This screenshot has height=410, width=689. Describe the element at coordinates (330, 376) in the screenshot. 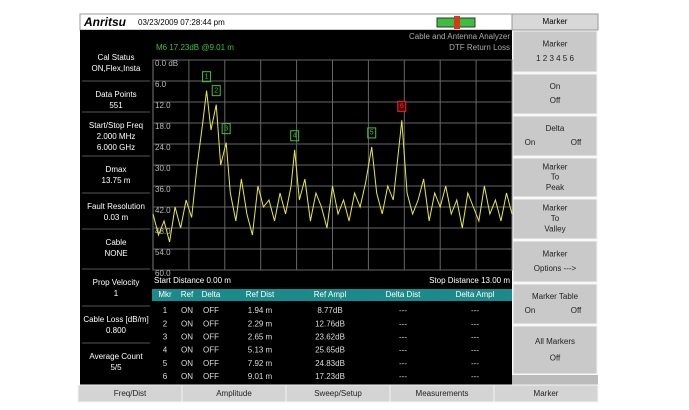

I see `table-cell: 17.23dB` at that location.